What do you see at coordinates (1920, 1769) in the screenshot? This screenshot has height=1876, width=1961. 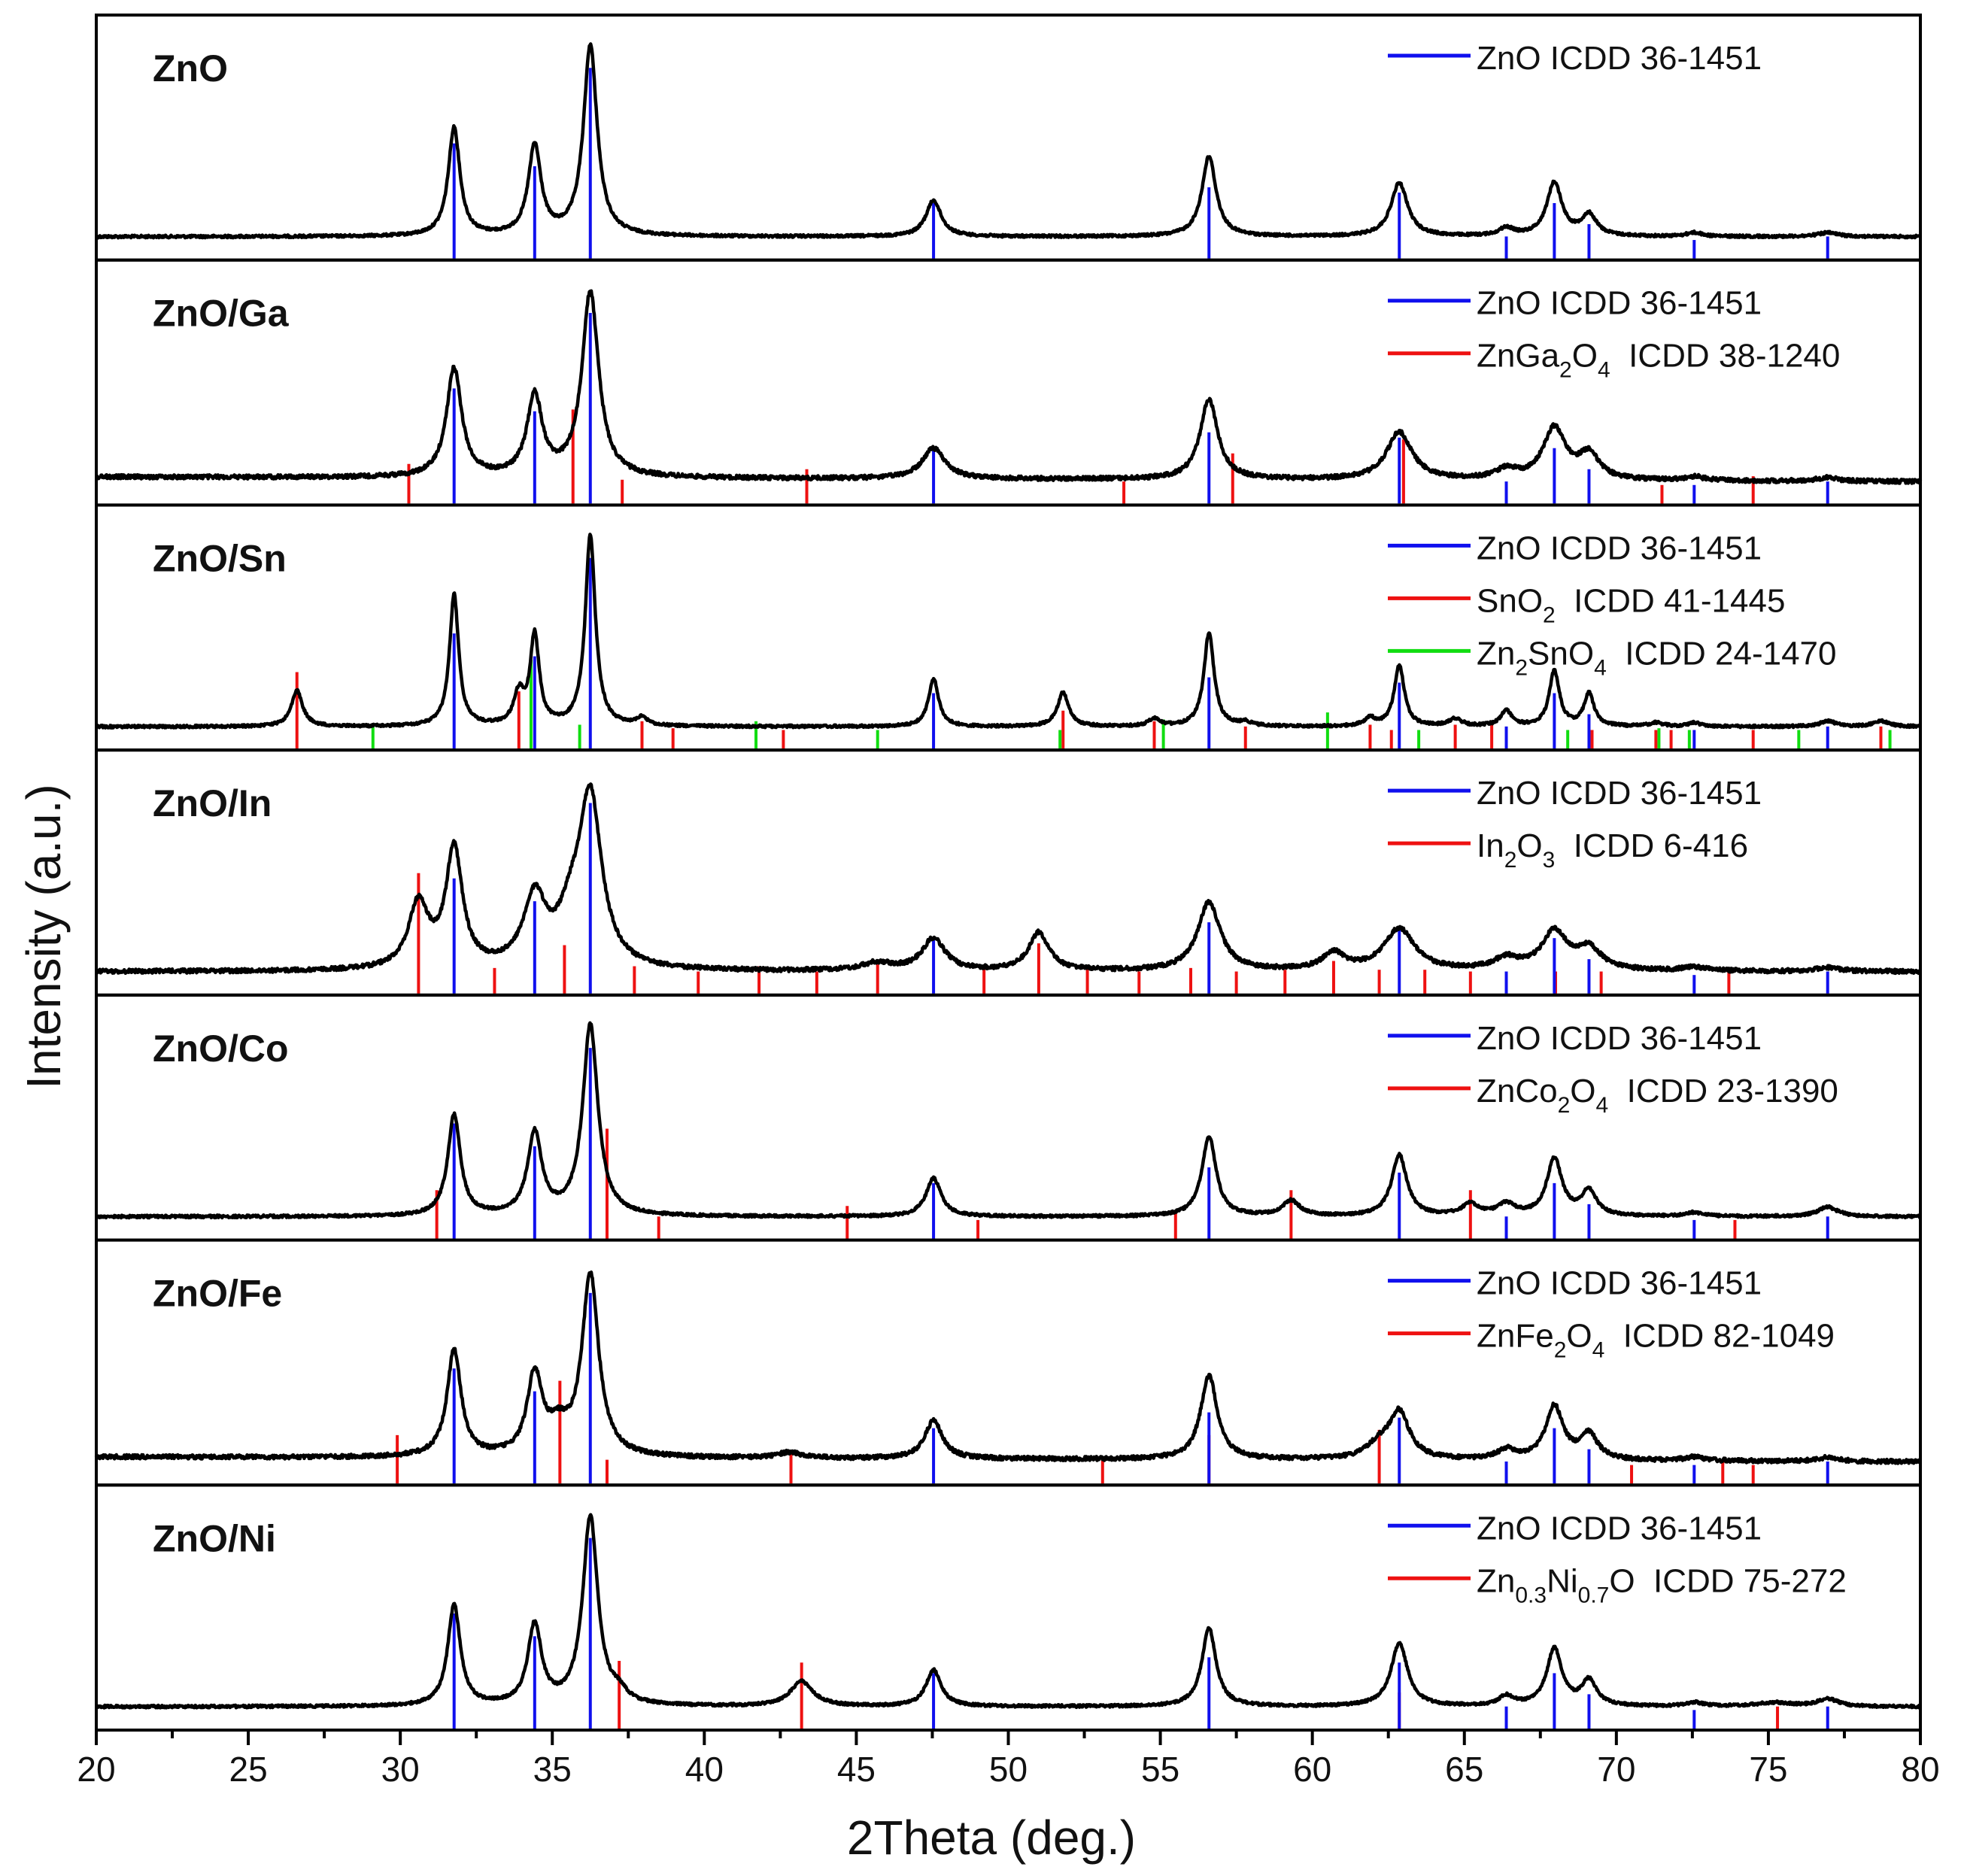 I see `x-tick-label: 80` at bounding box center [1920, 1769].